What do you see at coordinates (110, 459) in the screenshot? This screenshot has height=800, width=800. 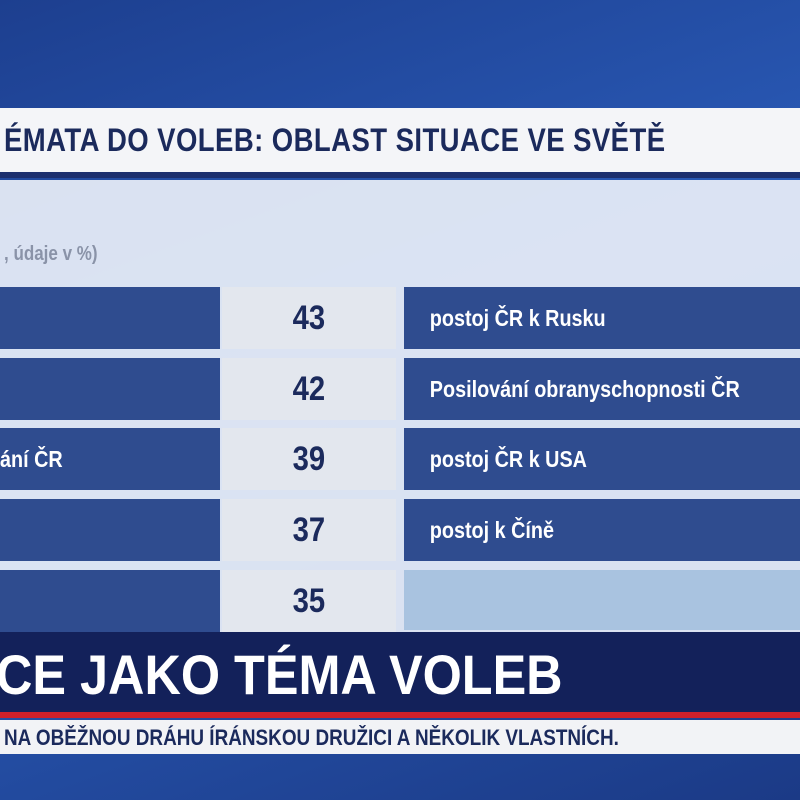 I see `left-cell: ání ČR` at bounding box center [110, 459].